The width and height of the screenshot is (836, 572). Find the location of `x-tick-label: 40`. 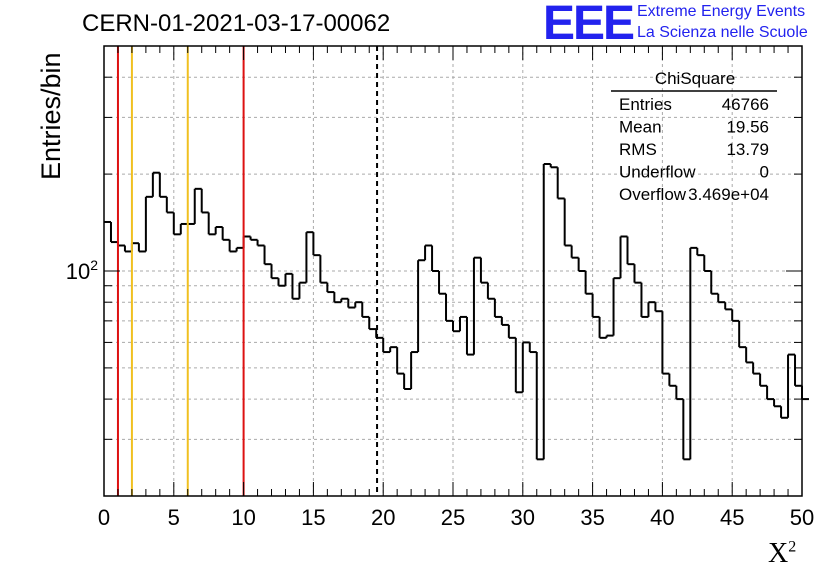

x-tick-label: 40 is located at coordinates (662, 517).